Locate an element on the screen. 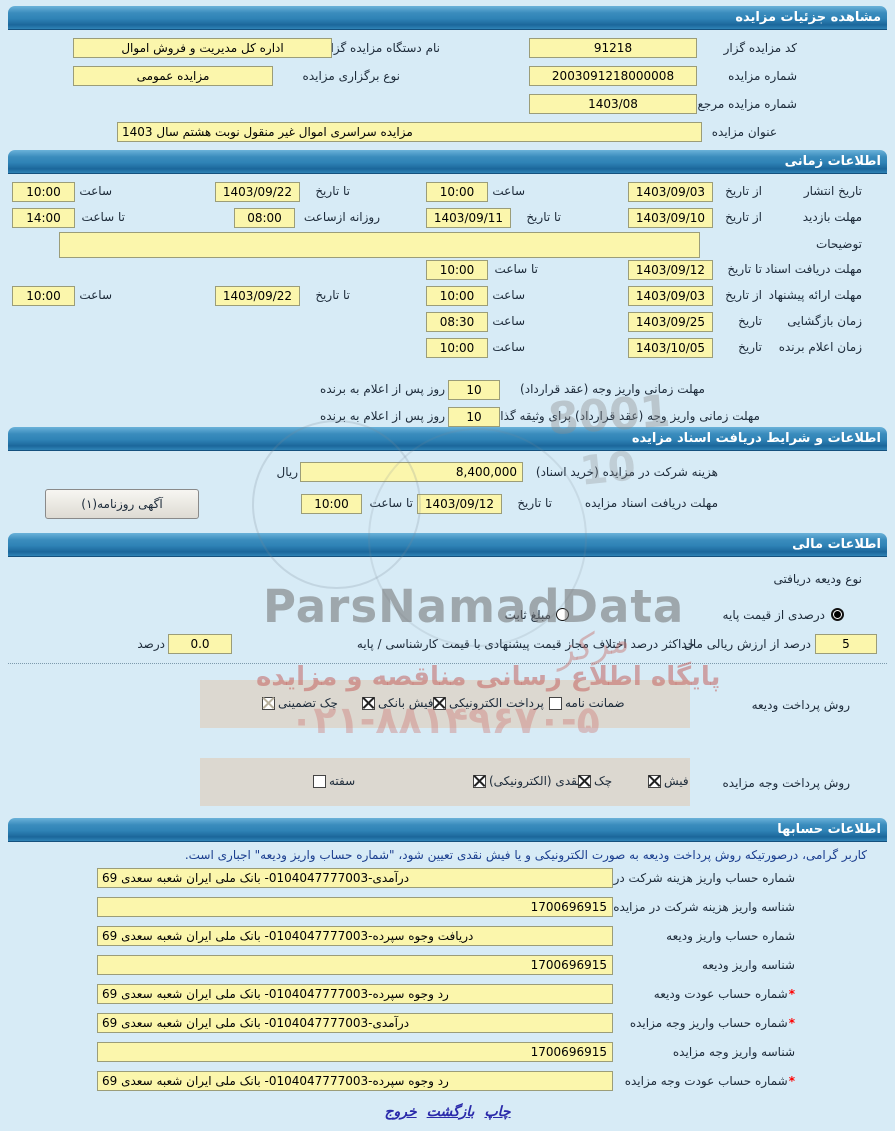 Image resolution: width=895 pixels, height=1131 pixels. payment-method-slip: فیش is located at coordinates (668, 781).